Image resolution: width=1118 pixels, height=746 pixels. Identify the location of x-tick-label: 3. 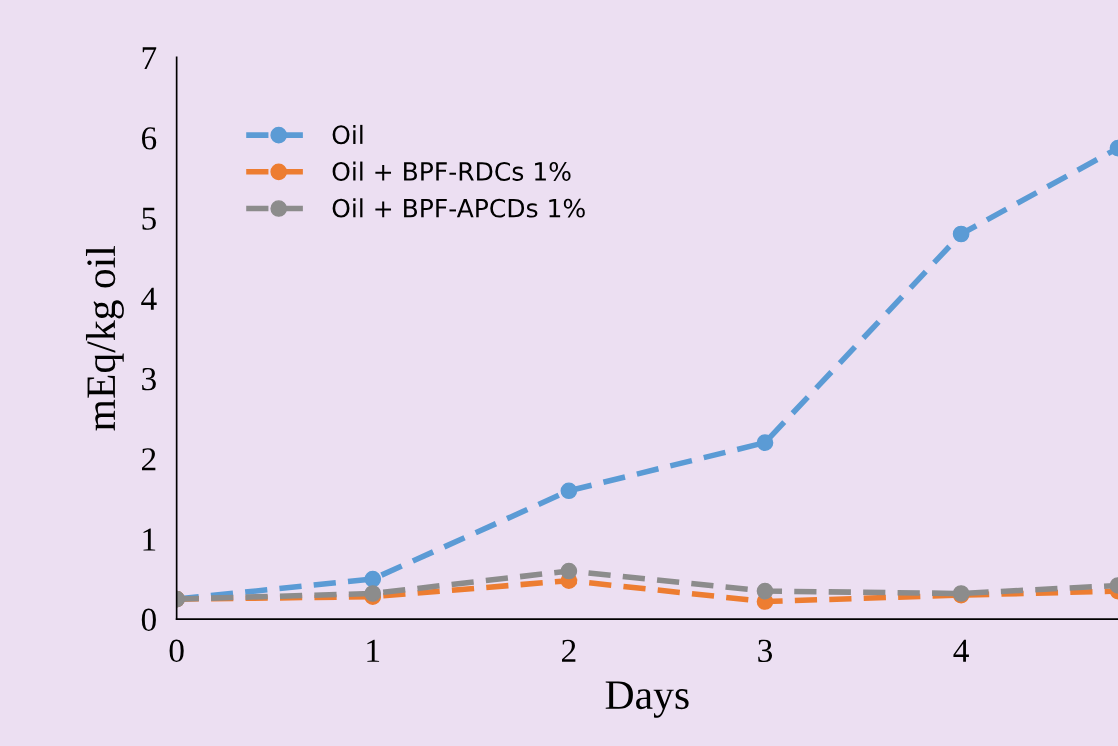
(765, 651).